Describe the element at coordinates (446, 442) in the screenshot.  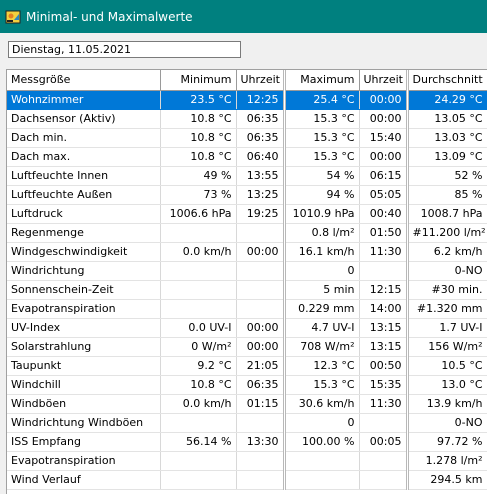
I see `cell-average: 97.72 %` at that location.